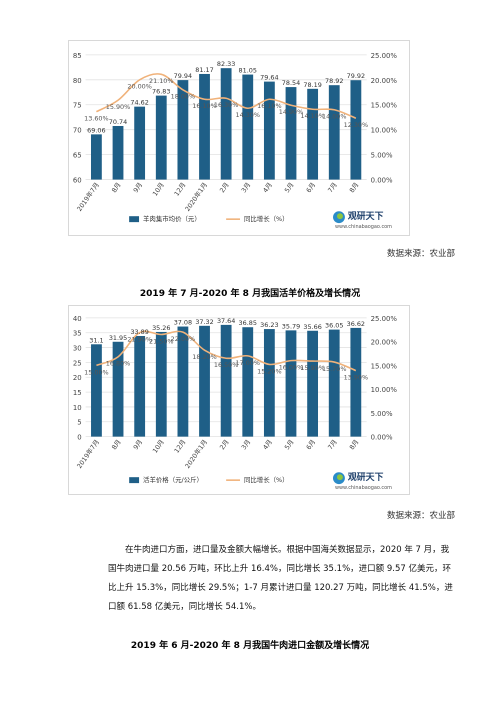 This screenshot has height=707, width=500. I want to click on growth-value-label: 15.90%, so click(118, 107).